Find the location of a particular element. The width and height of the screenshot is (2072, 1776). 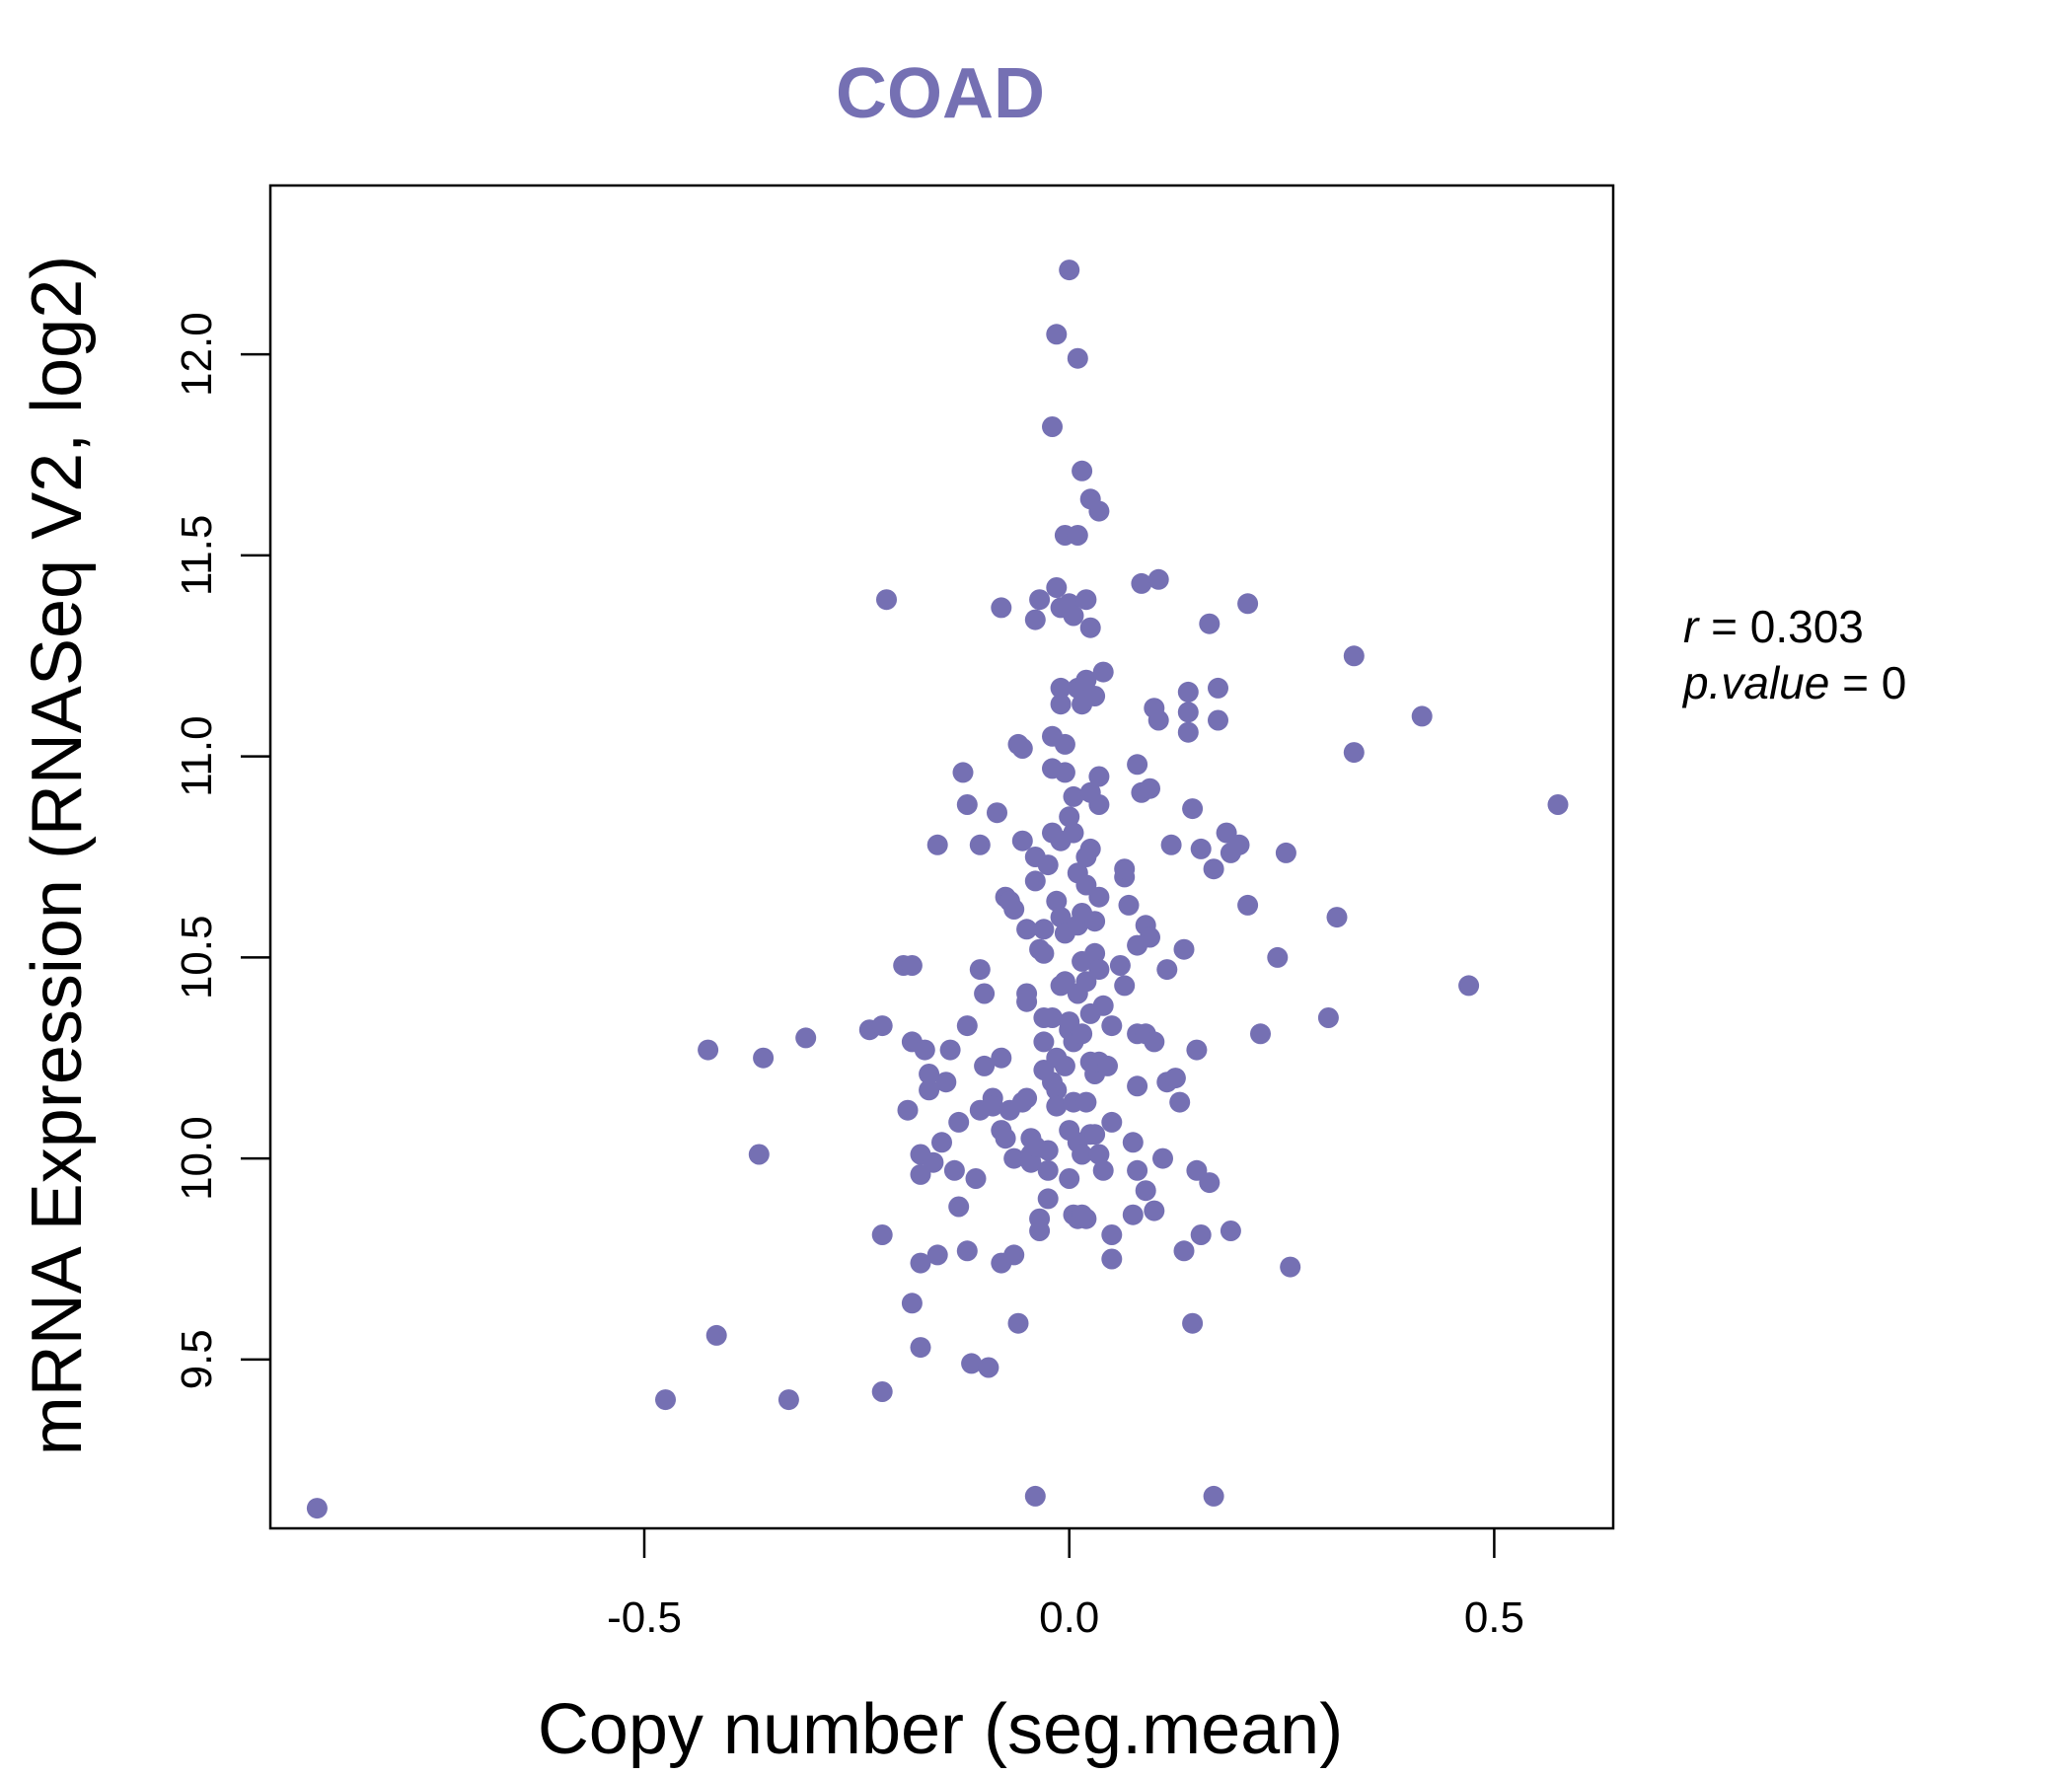

r-label: r is located at coordinates (1692, 626).